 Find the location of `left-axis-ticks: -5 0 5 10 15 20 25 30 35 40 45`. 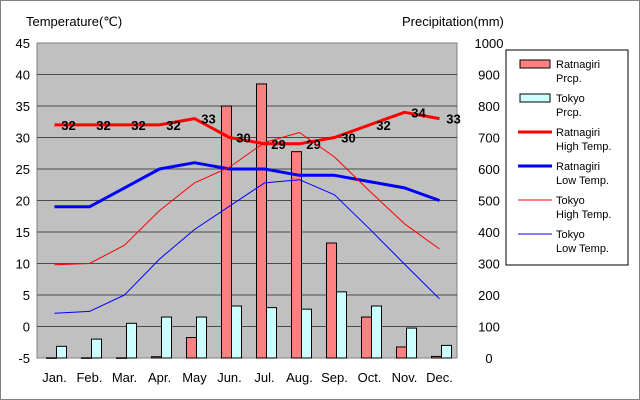

left-axis-ticks: -5 0 5 10 15 20 25 30 35 40 45 is located at coordinates (23, 201).